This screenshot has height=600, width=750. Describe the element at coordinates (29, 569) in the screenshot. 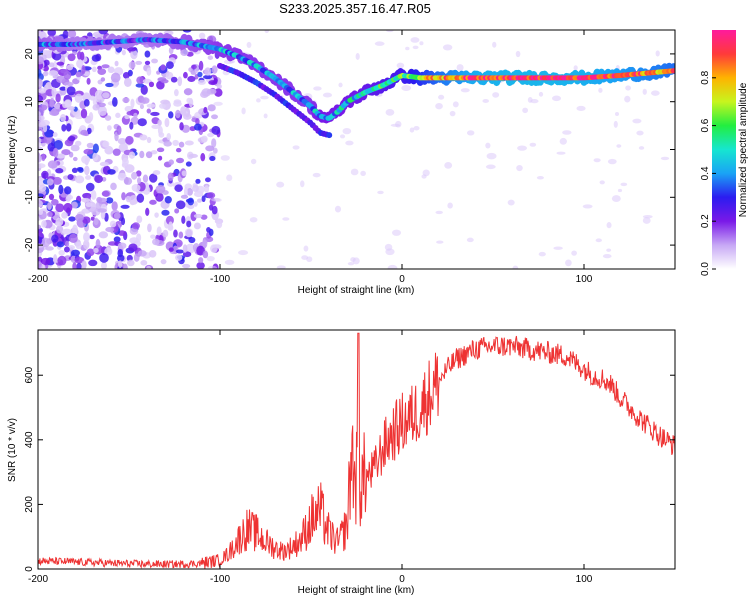

I see `snr-y-tick-label: 0` at that location.